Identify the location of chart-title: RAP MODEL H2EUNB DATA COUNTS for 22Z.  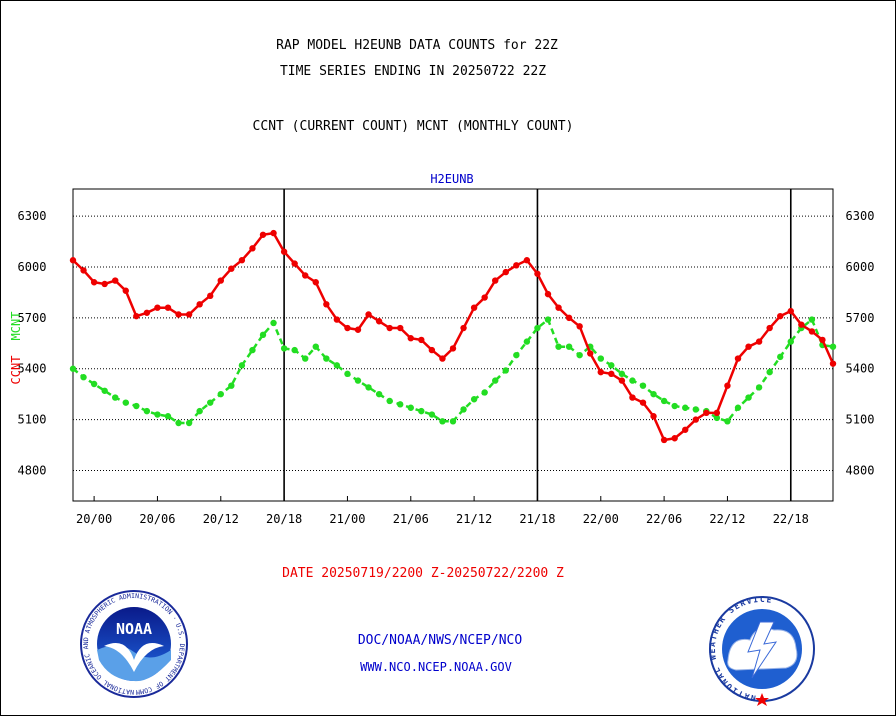
(417, 45).